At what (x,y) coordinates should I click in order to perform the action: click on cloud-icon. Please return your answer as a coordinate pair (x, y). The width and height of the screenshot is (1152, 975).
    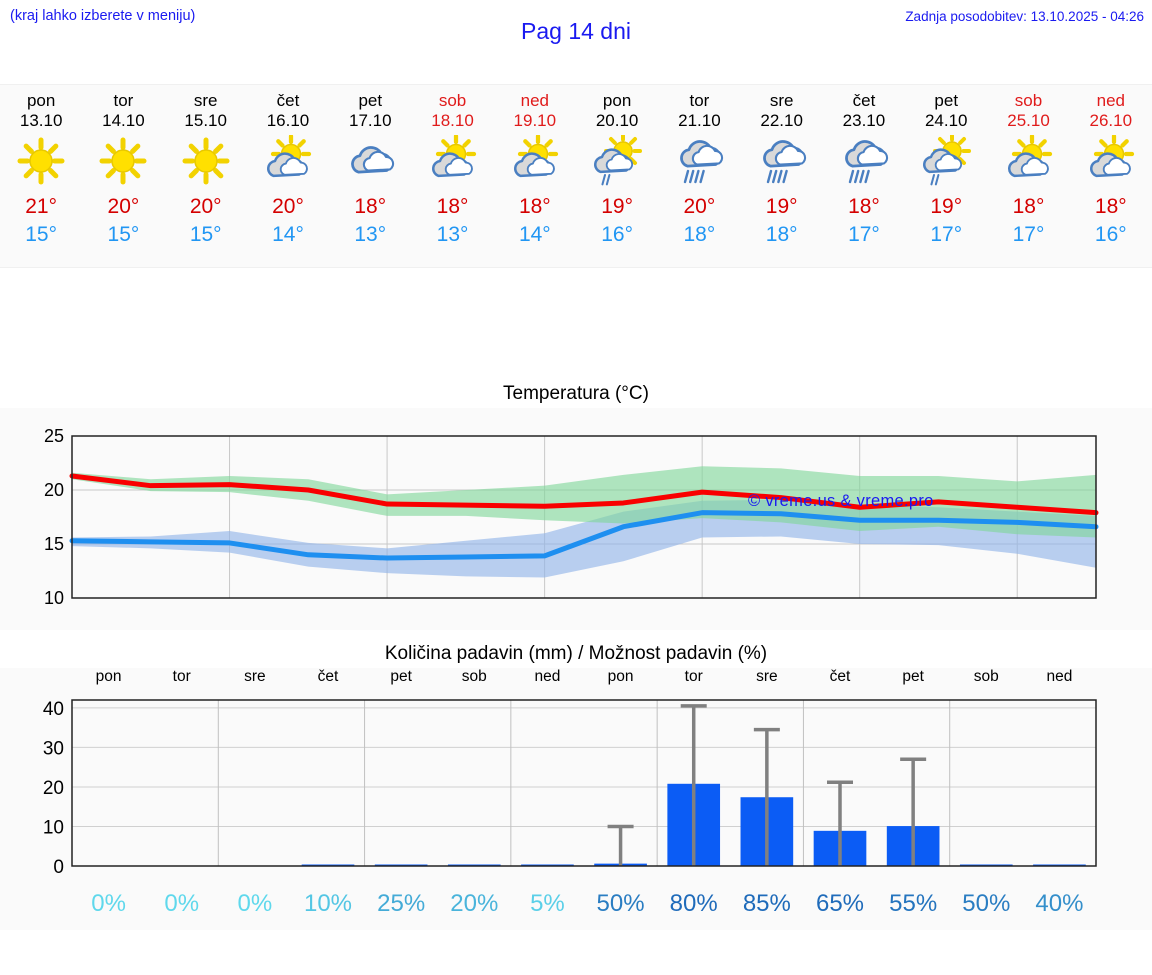
    Looking at the image, I should click on (370, 161).